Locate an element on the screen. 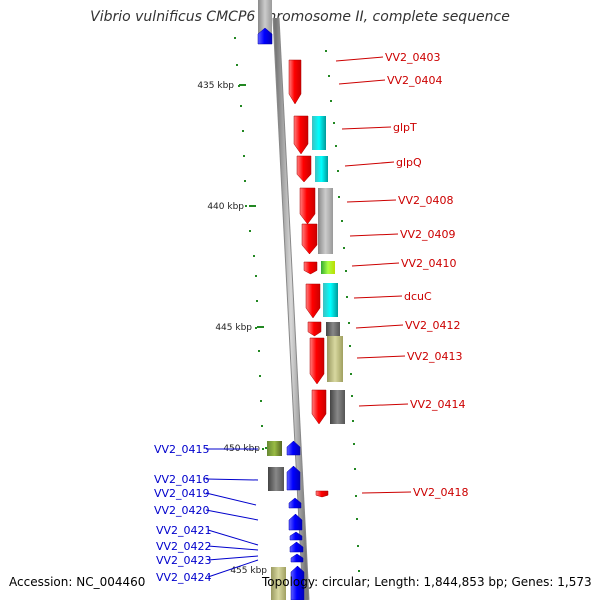  forward-label-7: dcuC is located at coordinates (418, 296).